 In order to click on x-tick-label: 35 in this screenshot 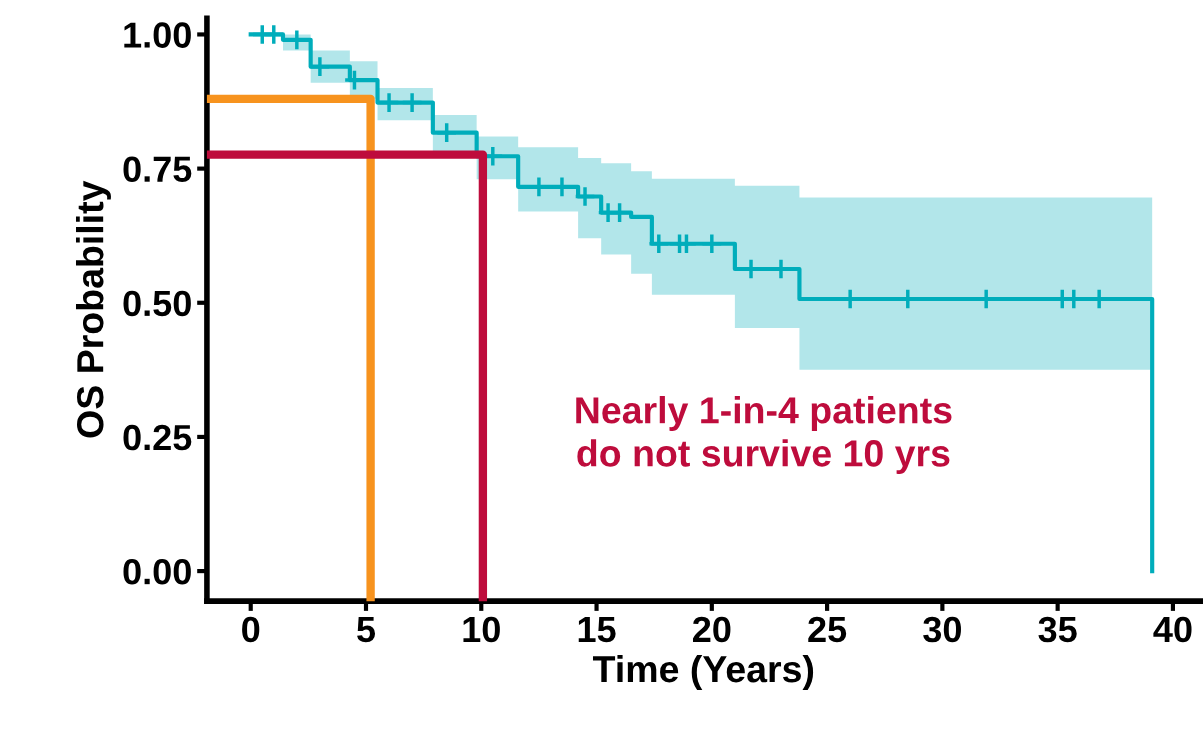, I will do `click(1057, 629)`.